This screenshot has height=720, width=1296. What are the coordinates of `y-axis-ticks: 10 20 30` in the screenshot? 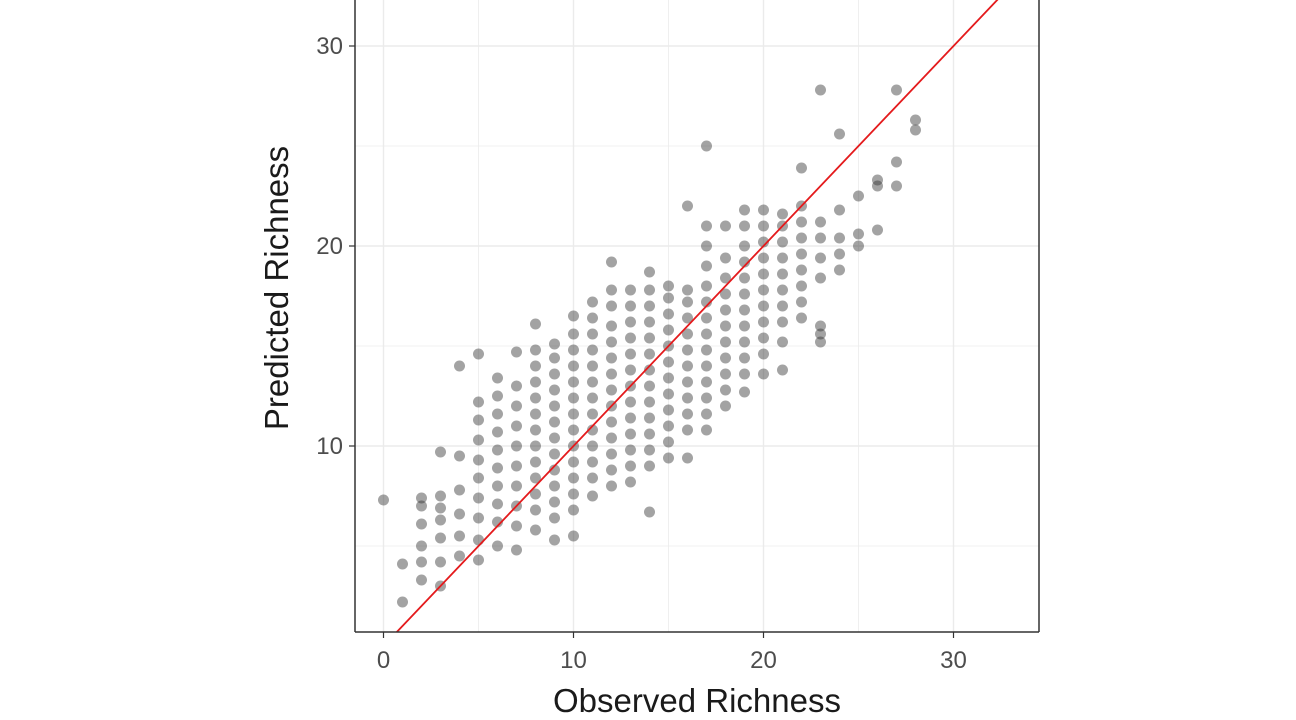 It's located at (335, 246).